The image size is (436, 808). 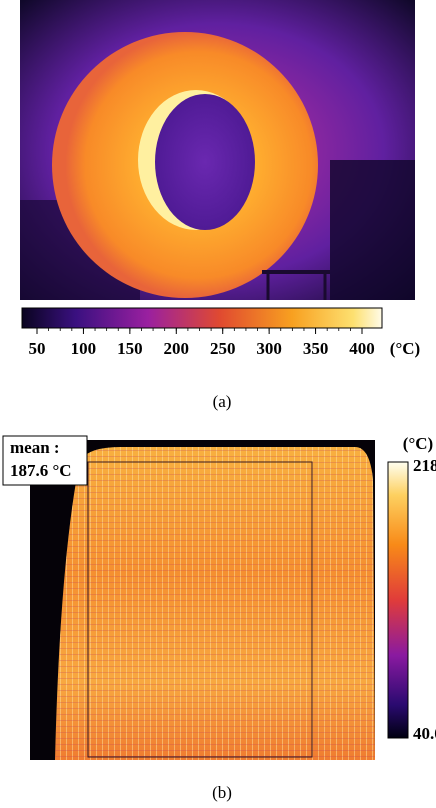 What do you see at coordinates (130, 348) in the screenshot?
I see `colorbar-a-tick-label: 150` at bounding box center [130, 348].